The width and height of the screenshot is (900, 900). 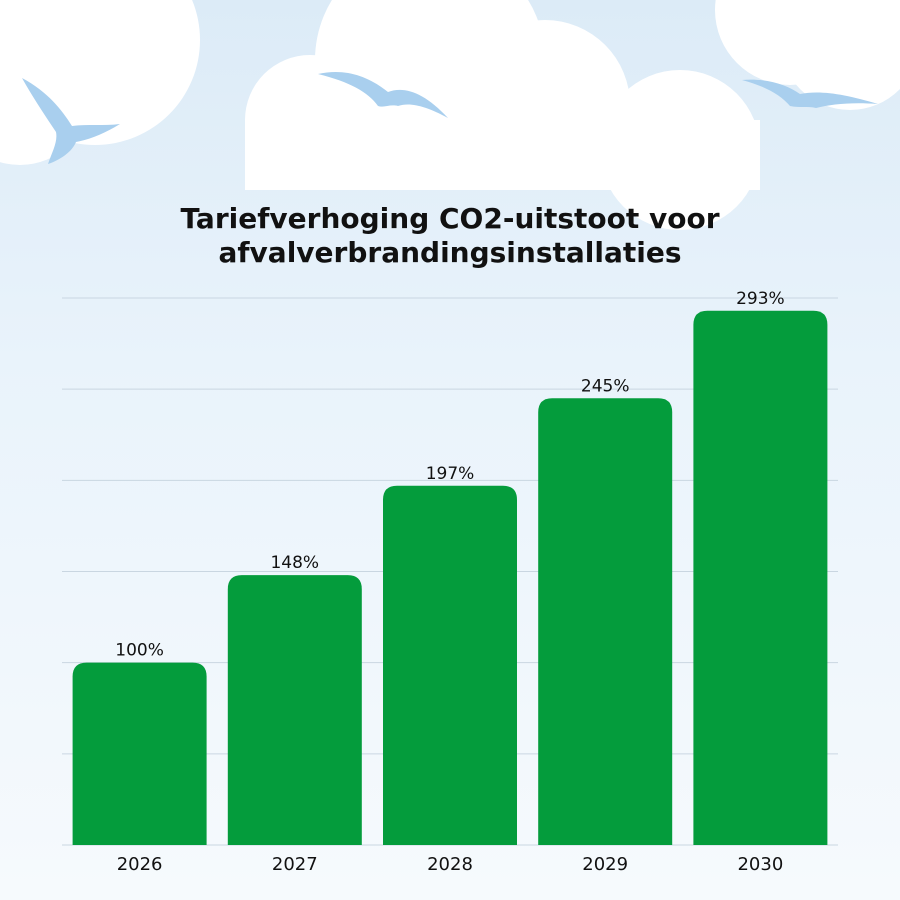 What do you see at coordinates (760, 299) in the screenshot?
I see `data-label-2030: 293%` at bounding box center [760, 299].